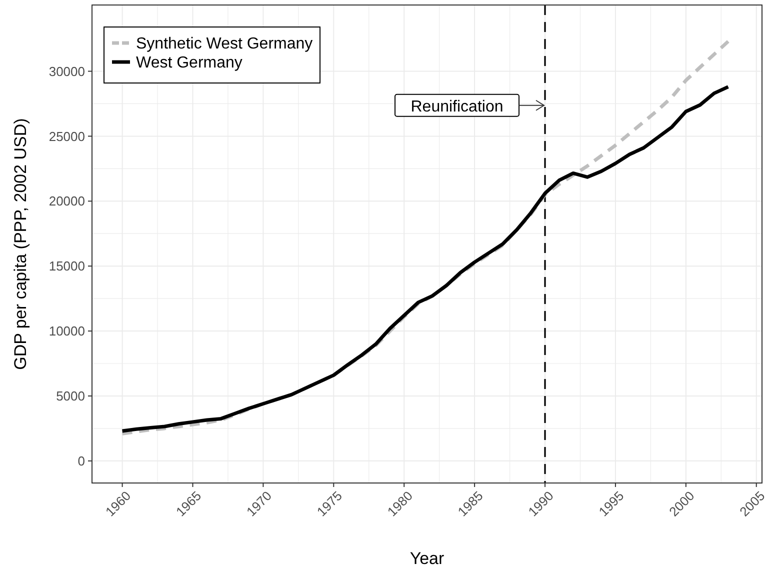 The width and height of the screenshot is (772, 568). I want to click on y-tick-label: 25000, so click(66, 136).